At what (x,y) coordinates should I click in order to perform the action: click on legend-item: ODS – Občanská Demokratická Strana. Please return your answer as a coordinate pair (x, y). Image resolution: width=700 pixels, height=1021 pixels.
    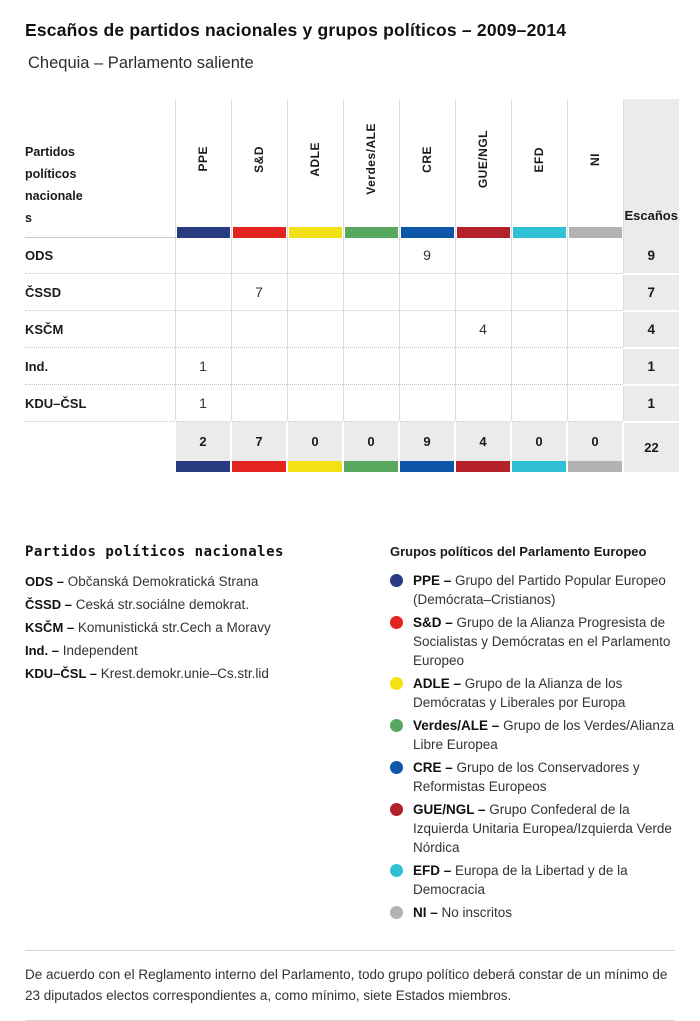
    Looking at the image, I should click on (142, 581).